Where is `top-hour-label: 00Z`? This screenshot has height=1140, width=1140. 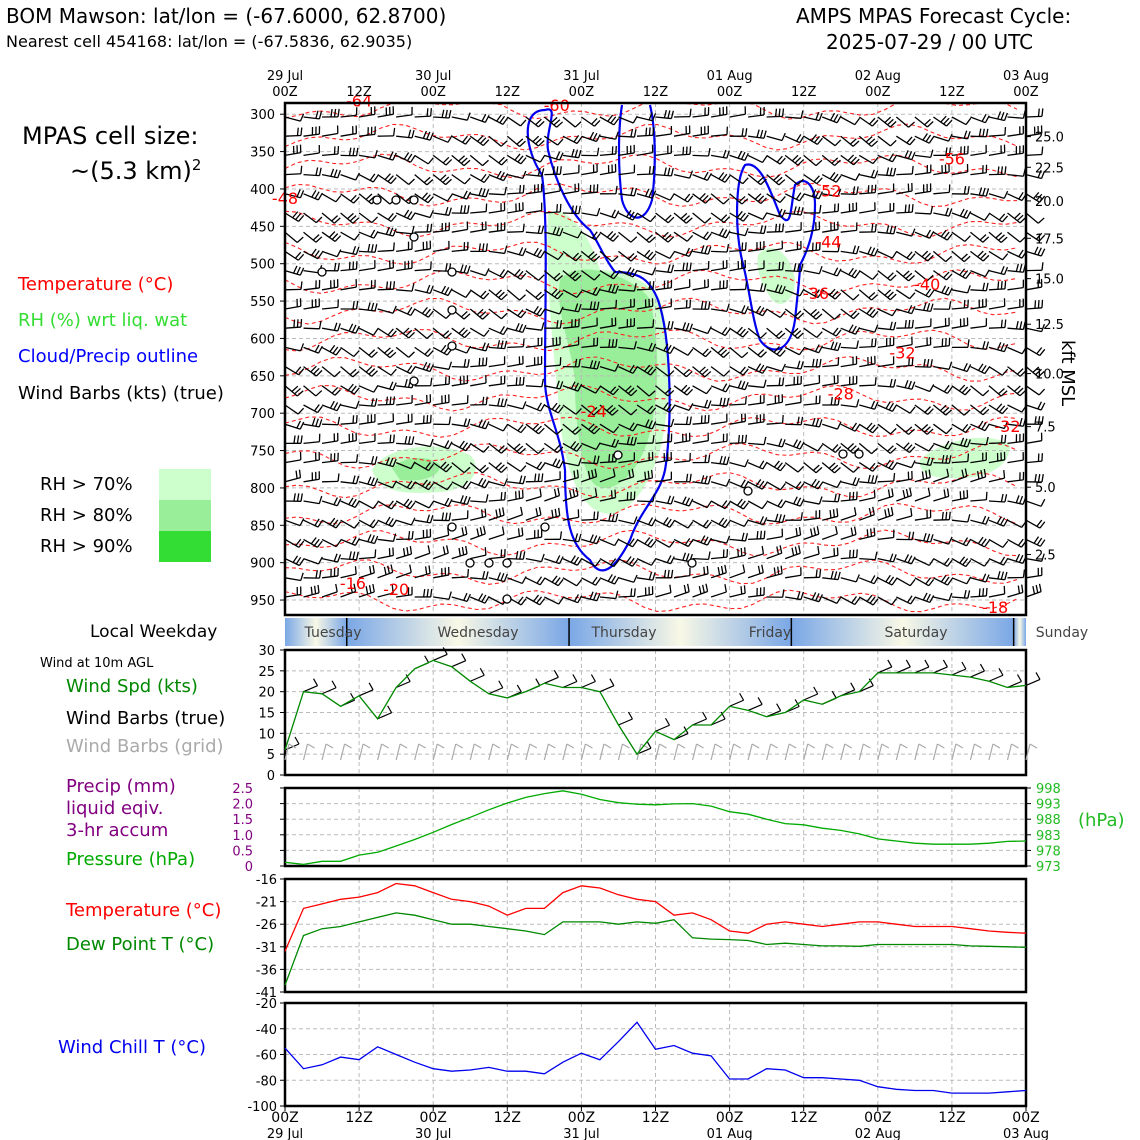
top-hour-label: 00Z is located at coordinates (1026, 92).